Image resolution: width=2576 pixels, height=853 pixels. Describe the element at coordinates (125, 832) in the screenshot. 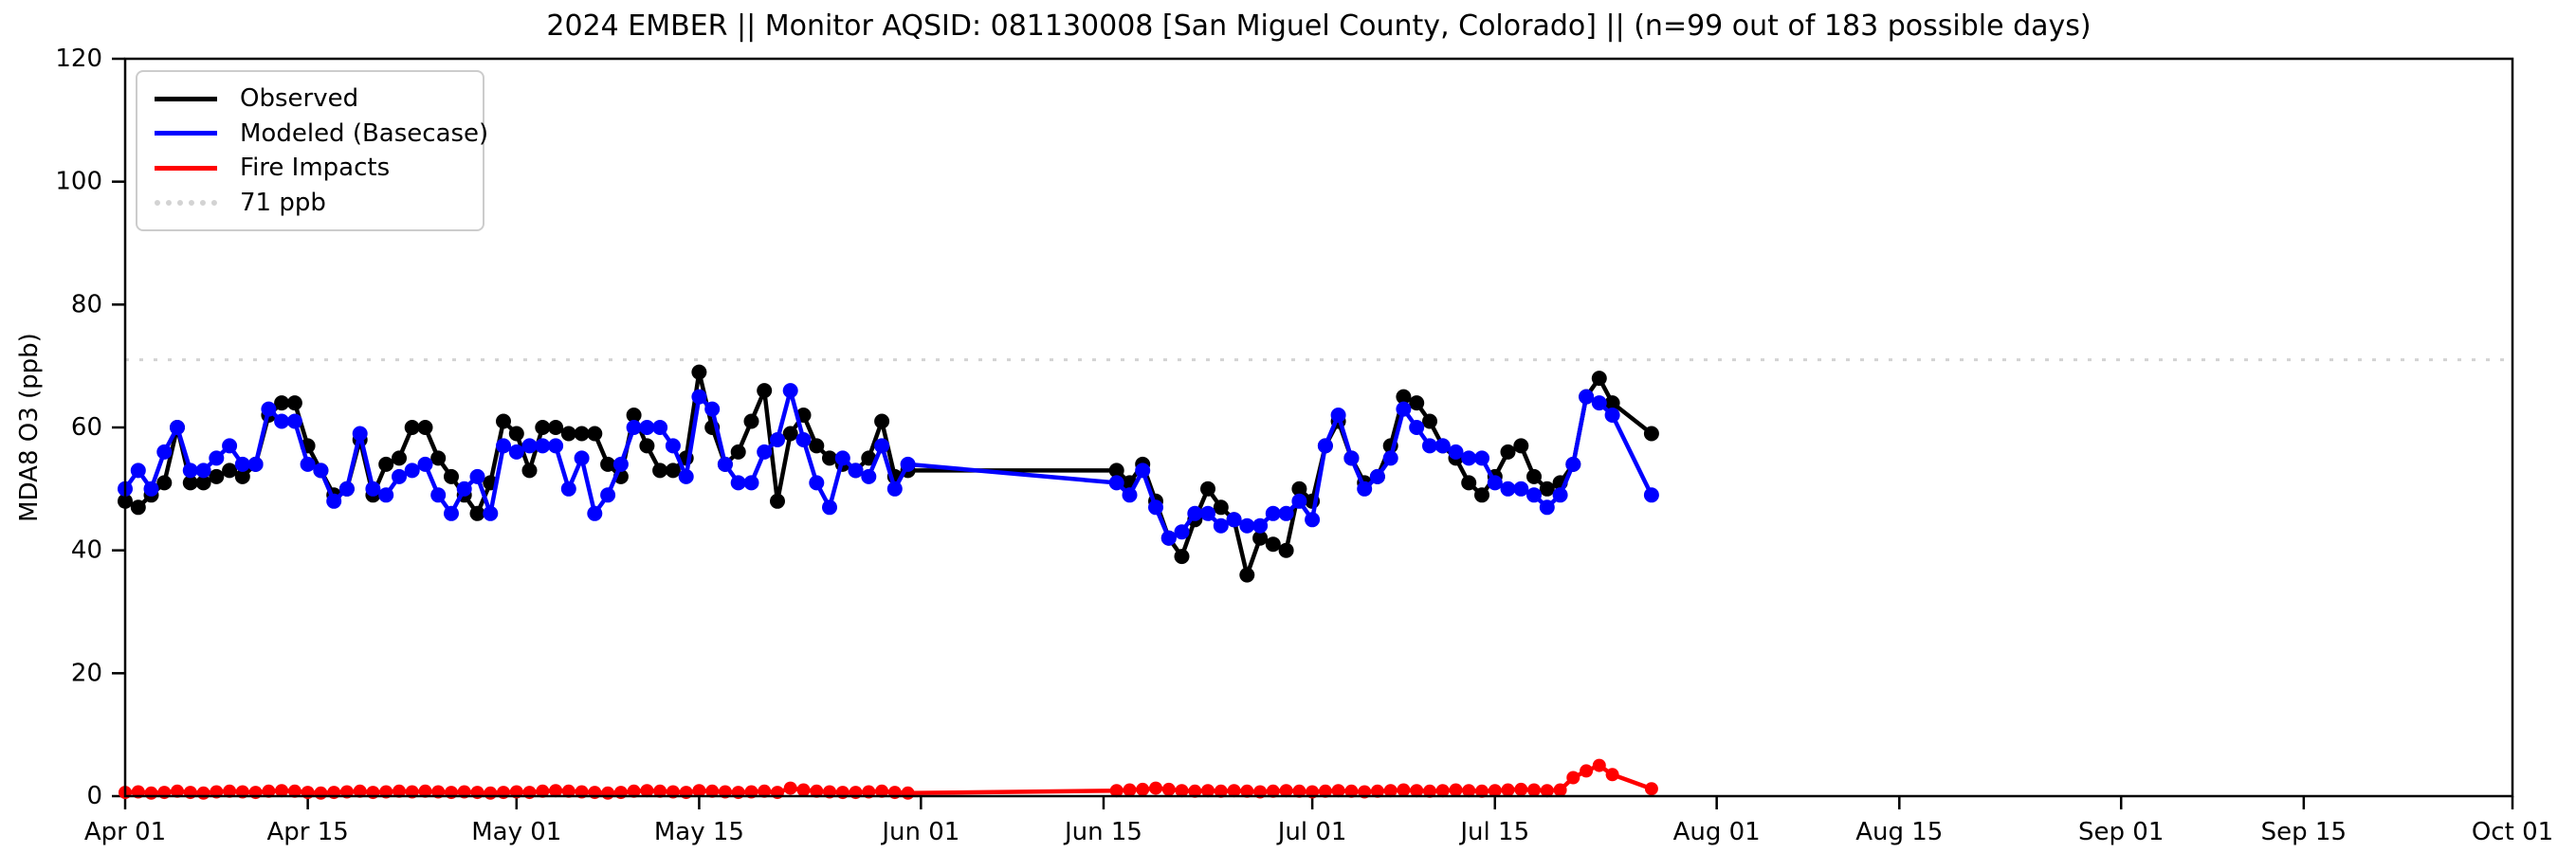

I see `x-tick-label: Apr 01` at that location.